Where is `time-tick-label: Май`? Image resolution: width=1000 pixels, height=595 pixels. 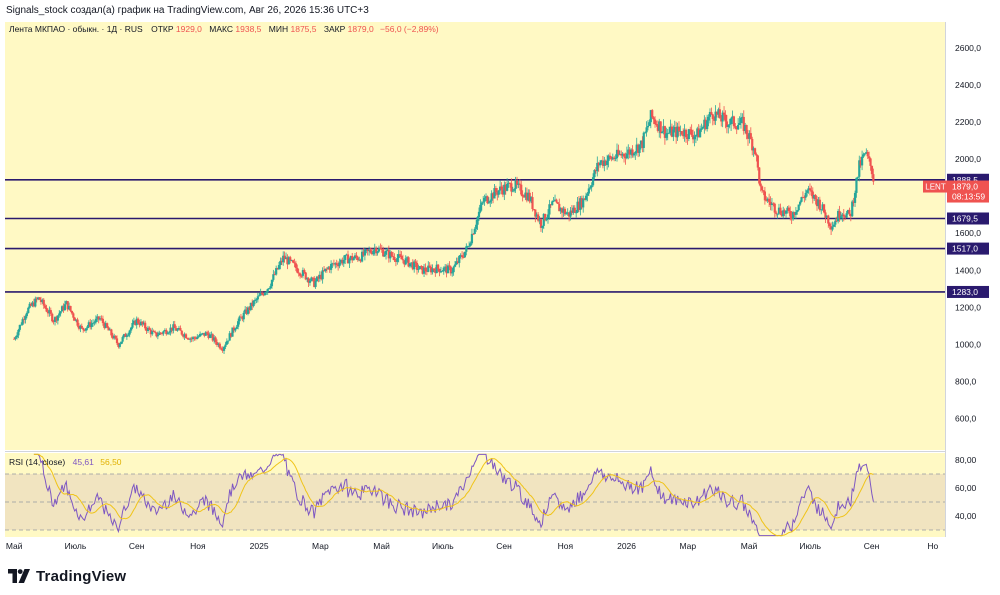 time-tick-label: Май is located at coordinates (381, 546).